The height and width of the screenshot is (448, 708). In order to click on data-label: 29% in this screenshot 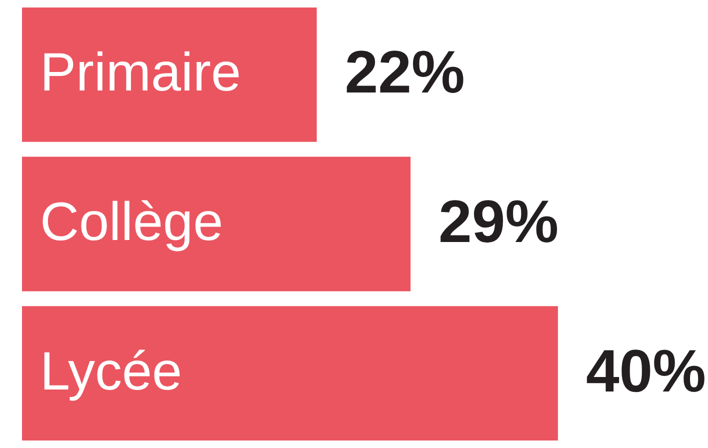, I will do `click(498, 221)`.